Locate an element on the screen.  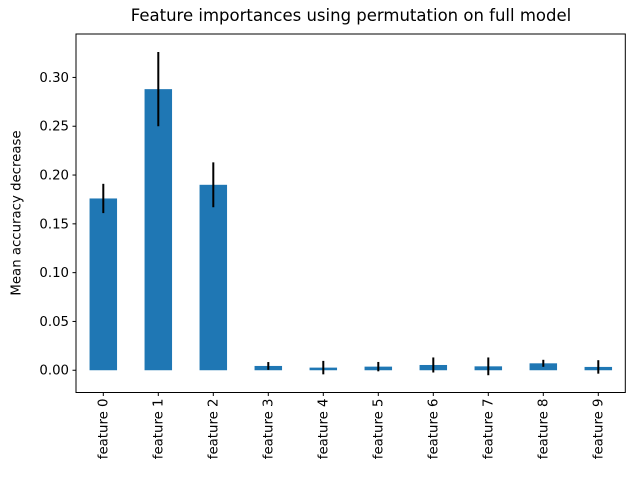
x-tick-label-feature-4: feature 4 is located at coordinates (324, 429).